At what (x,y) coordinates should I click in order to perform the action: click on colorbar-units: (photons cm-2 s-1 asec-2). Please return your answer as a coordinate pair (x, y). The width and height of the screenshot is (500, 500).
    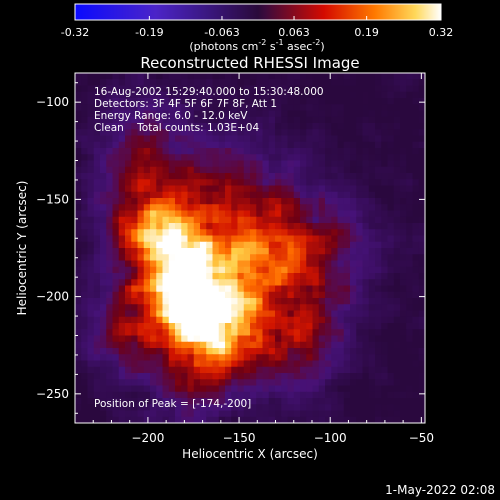
    Looking at the image, I should click on (256, 45).